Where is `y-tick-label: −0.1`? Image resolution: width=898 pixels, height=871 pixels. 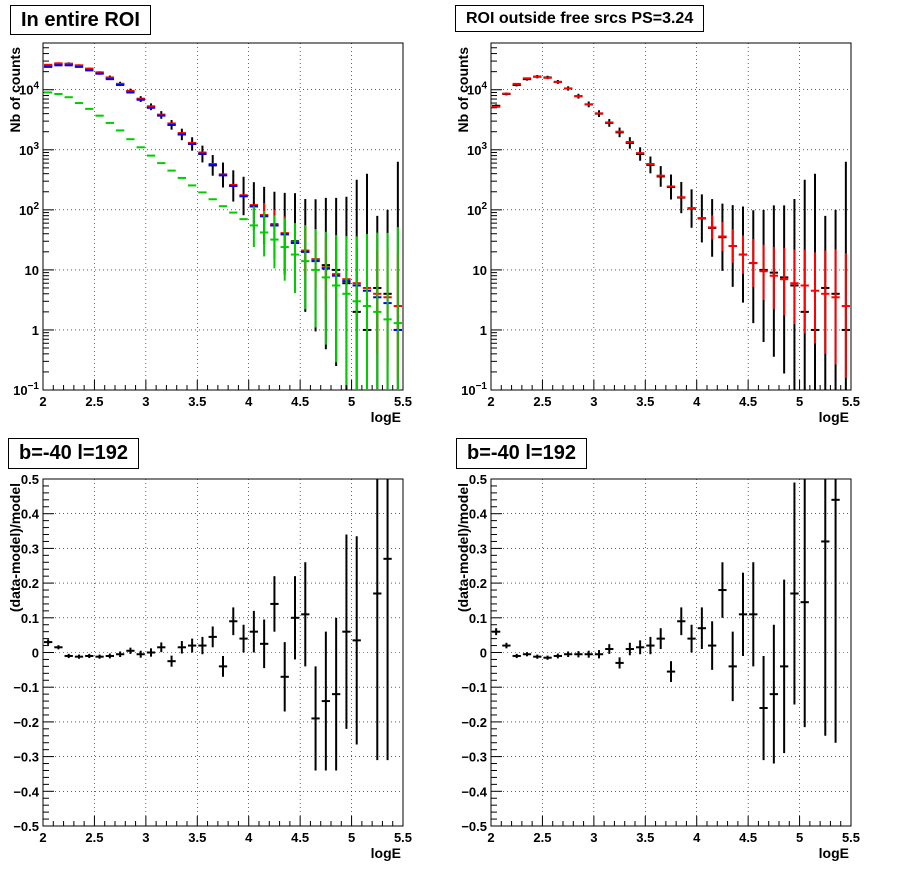
y-tick-label: −0.1 is located at coordinates (474, 687).